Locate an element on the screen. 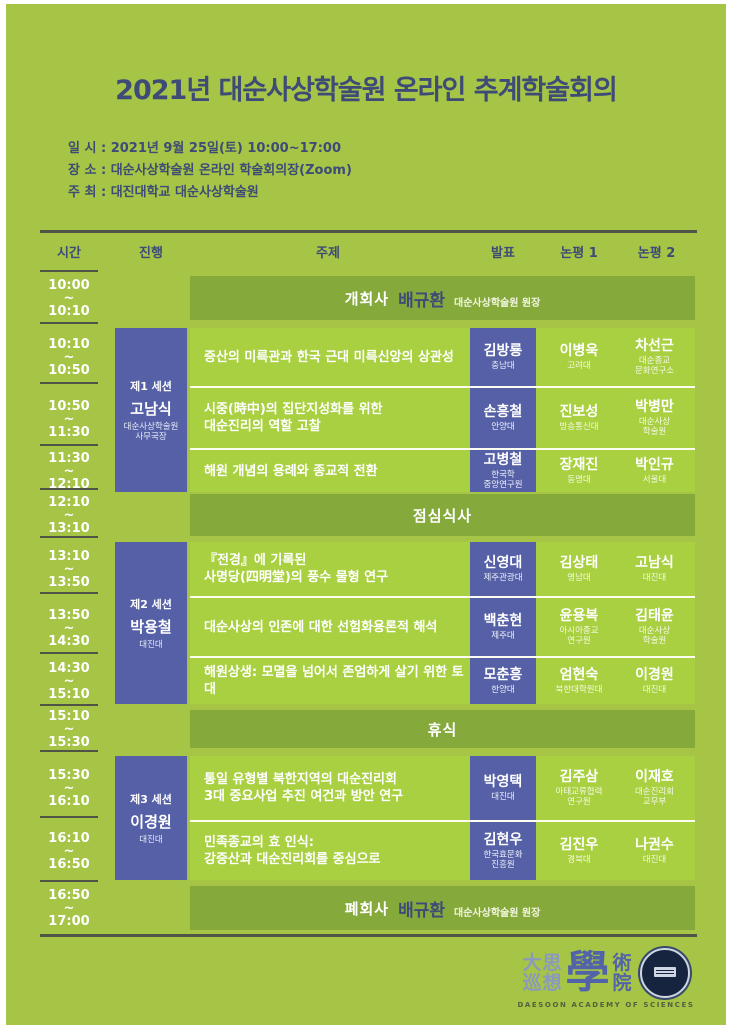 The width and height of the screenshot is (732, 1033). column-header-topic: 주제 is located at coordinates (328, 253).